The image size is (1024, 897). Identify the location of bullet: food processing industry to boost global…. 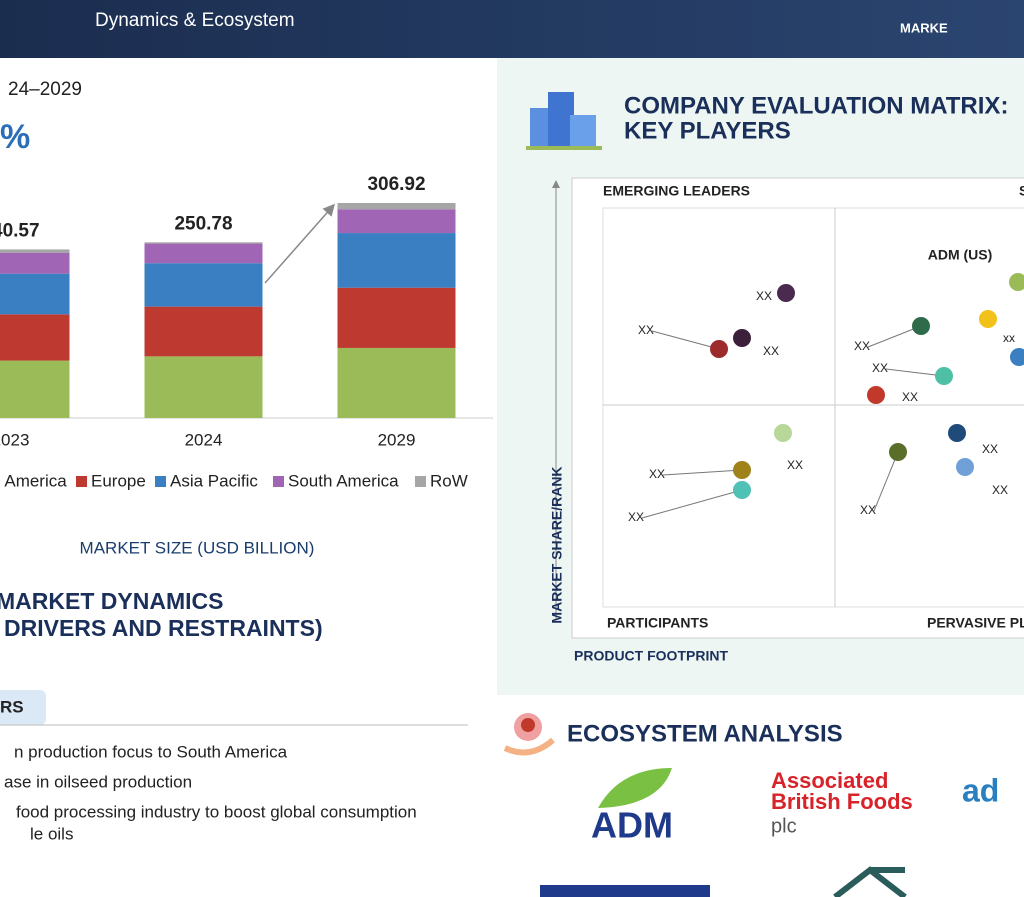
(216, 811).